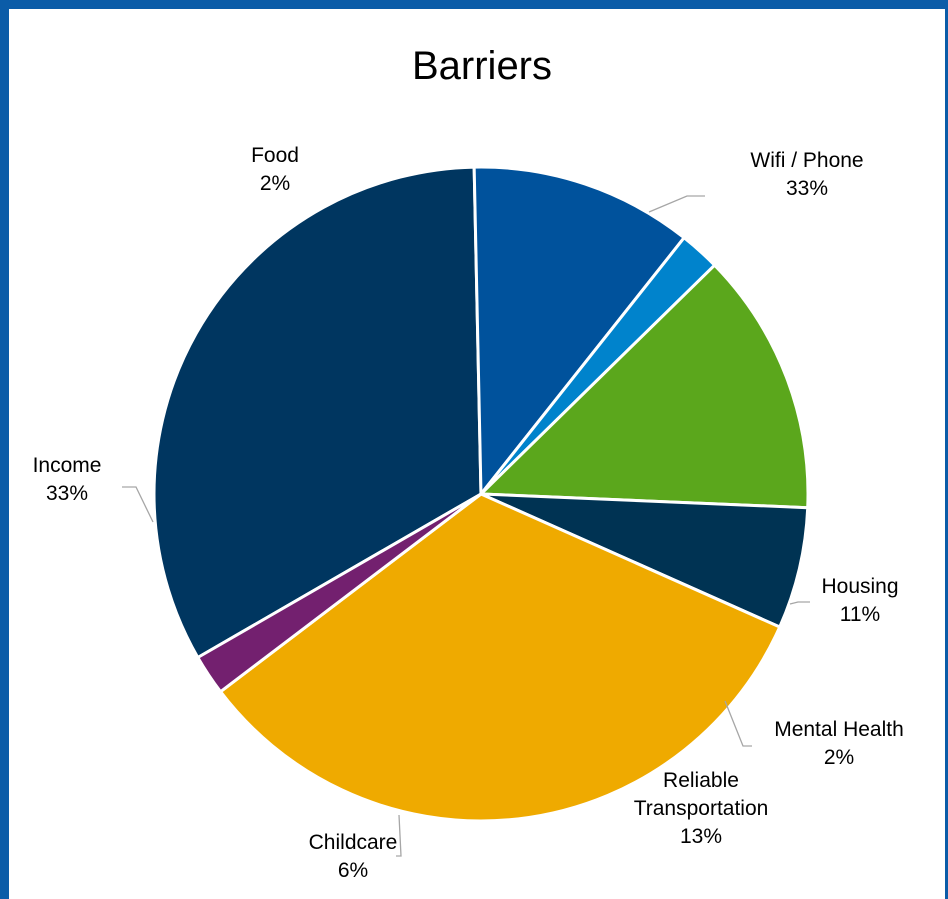 Image resolution: width=948 pixels, height=899 pixels. I want to click on slice-label-food: Food 2%, so click(275, 169).